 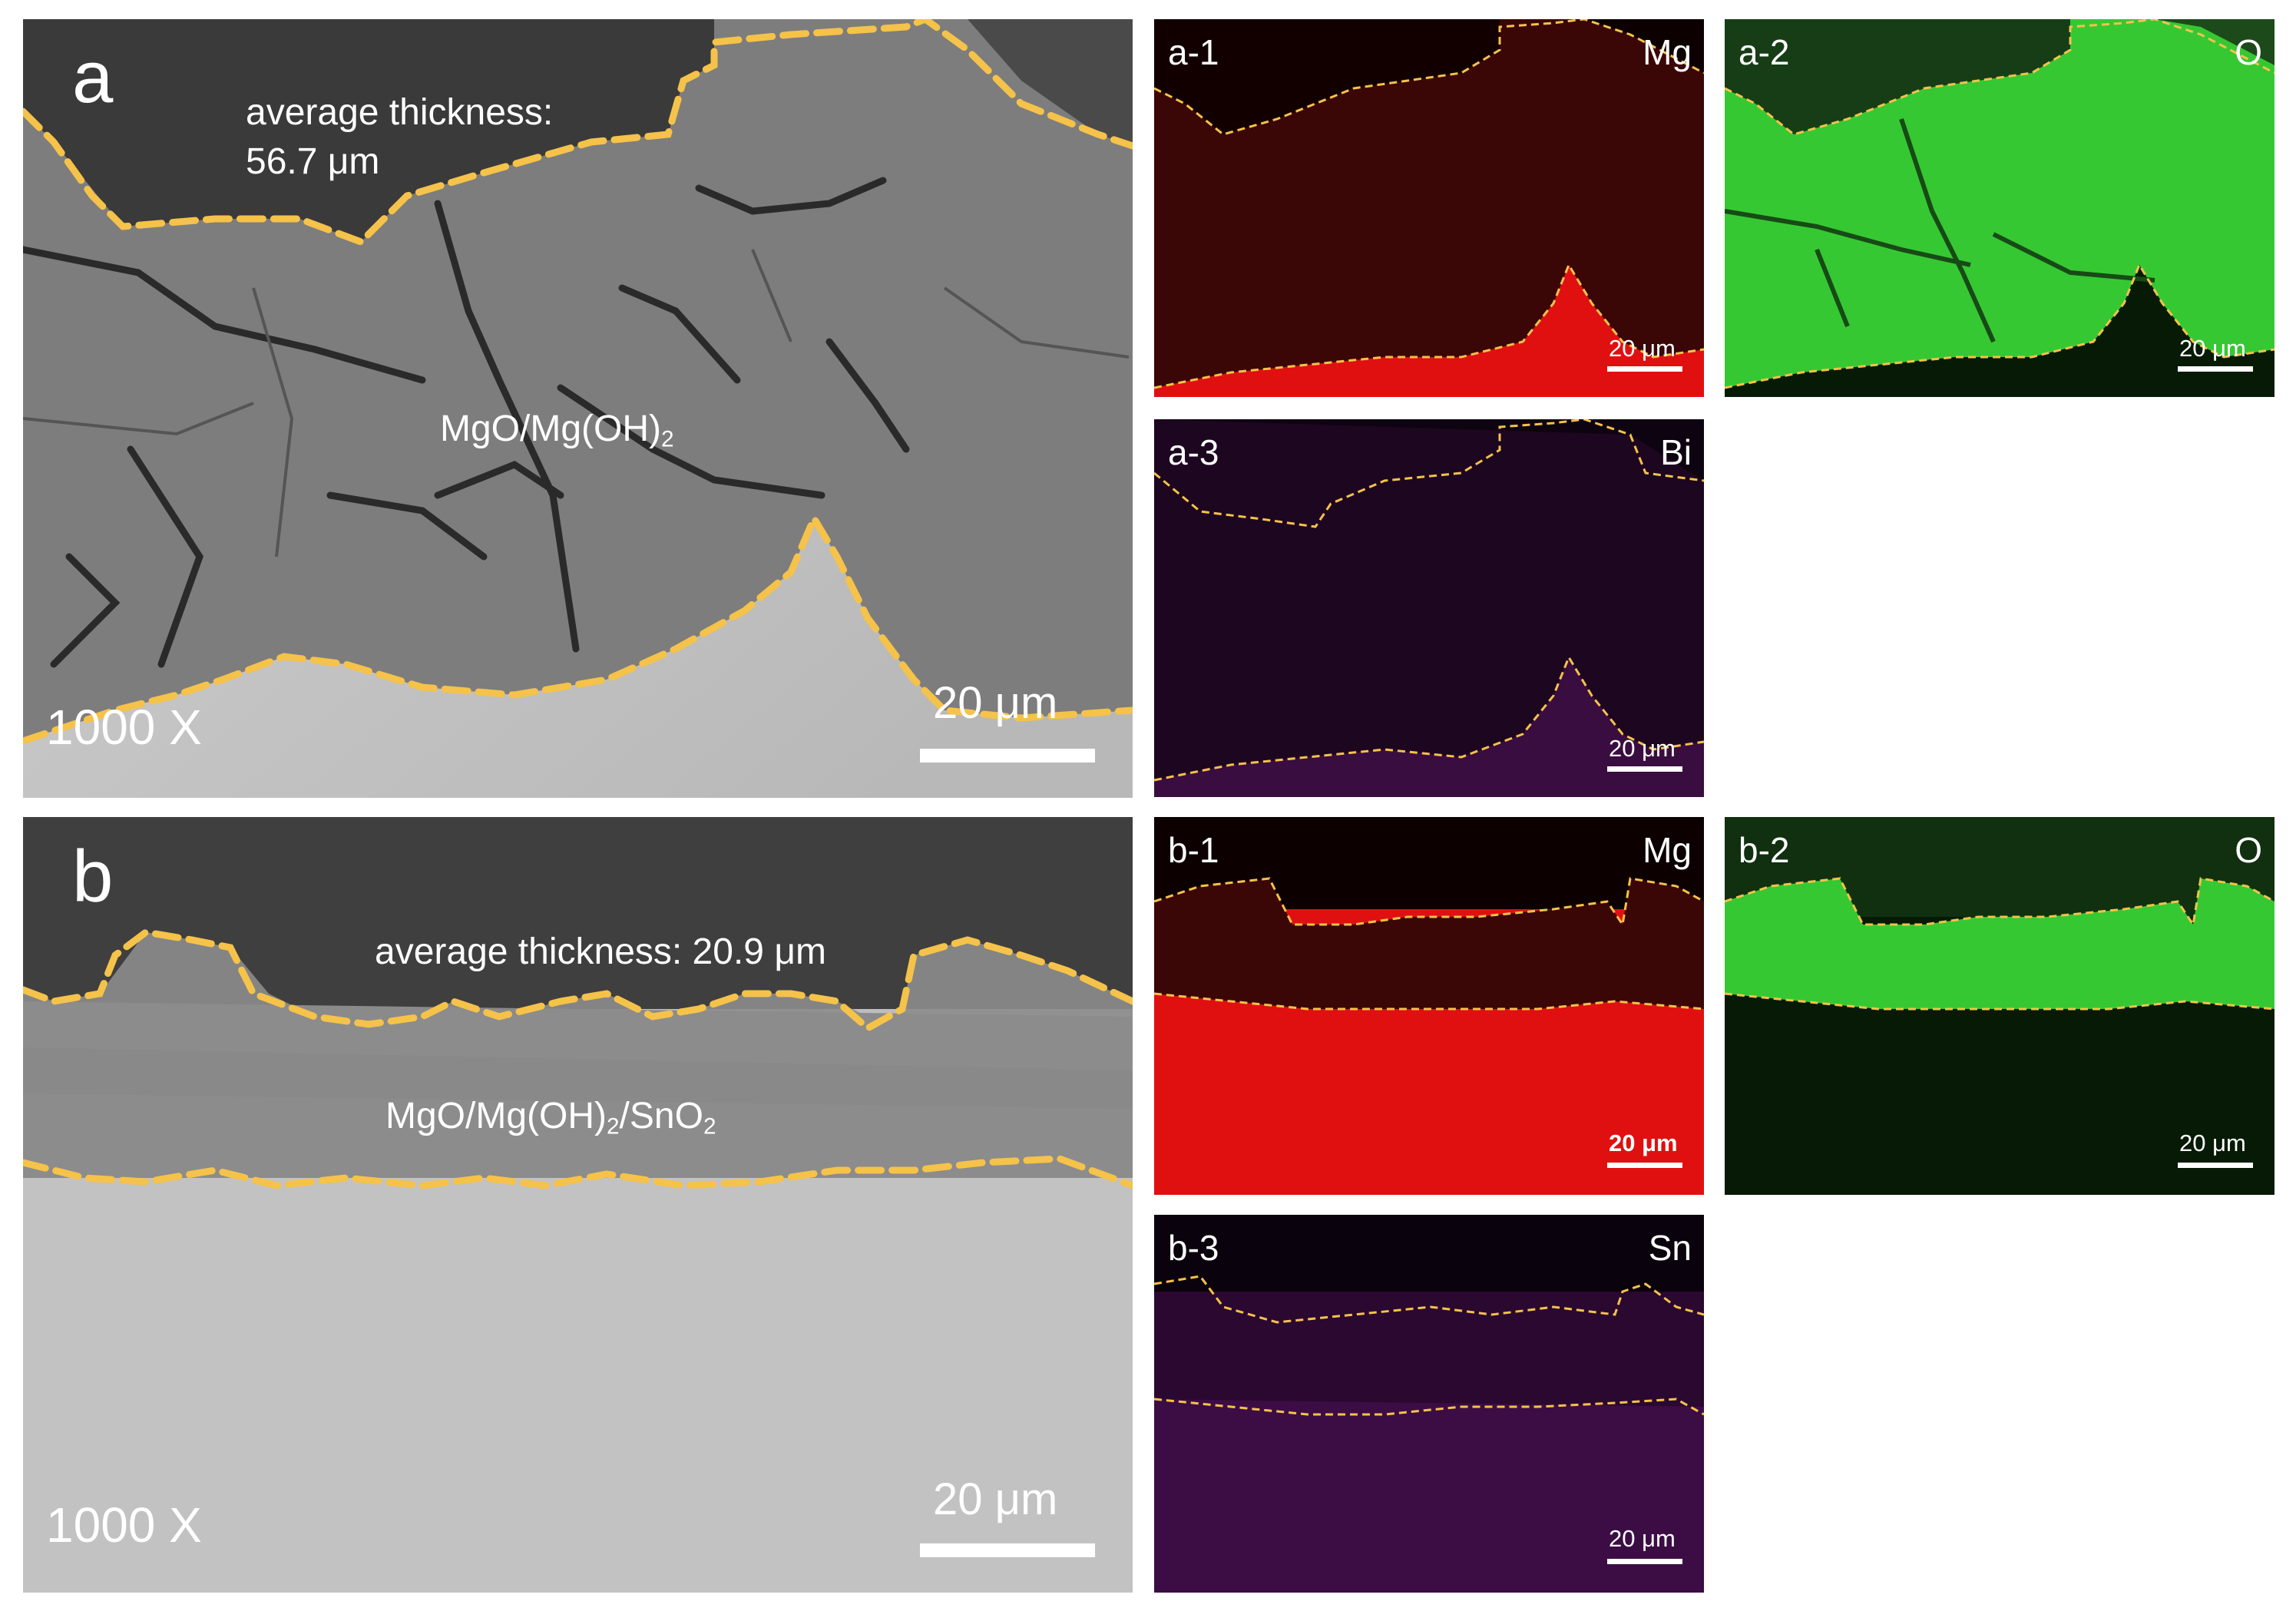 I want to click on map-scale-label-a3: 20 μm, so click(x=1642, y=749).